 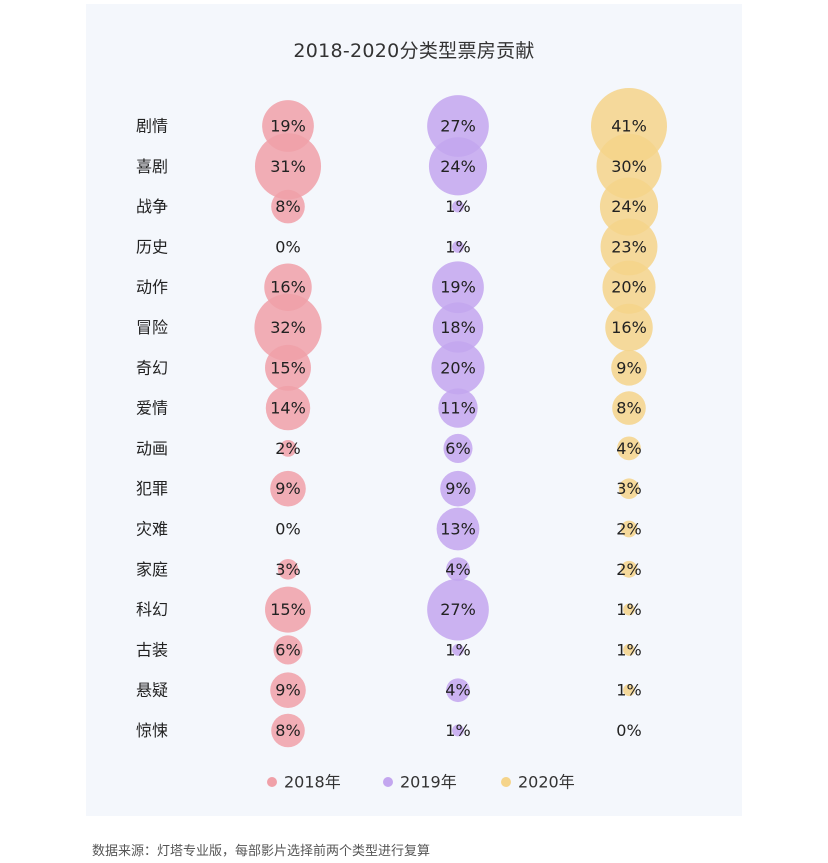 I want to click on data-label: 41%, so click(x=629, y=126).